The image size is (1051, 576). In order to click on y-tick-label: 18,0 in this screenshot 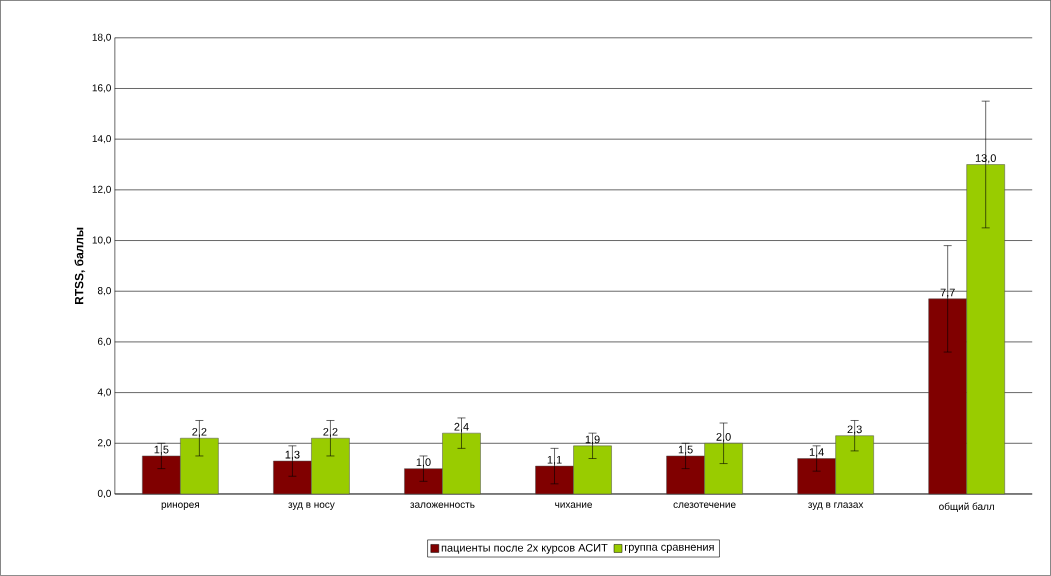, I will do `click(101, 38)`.